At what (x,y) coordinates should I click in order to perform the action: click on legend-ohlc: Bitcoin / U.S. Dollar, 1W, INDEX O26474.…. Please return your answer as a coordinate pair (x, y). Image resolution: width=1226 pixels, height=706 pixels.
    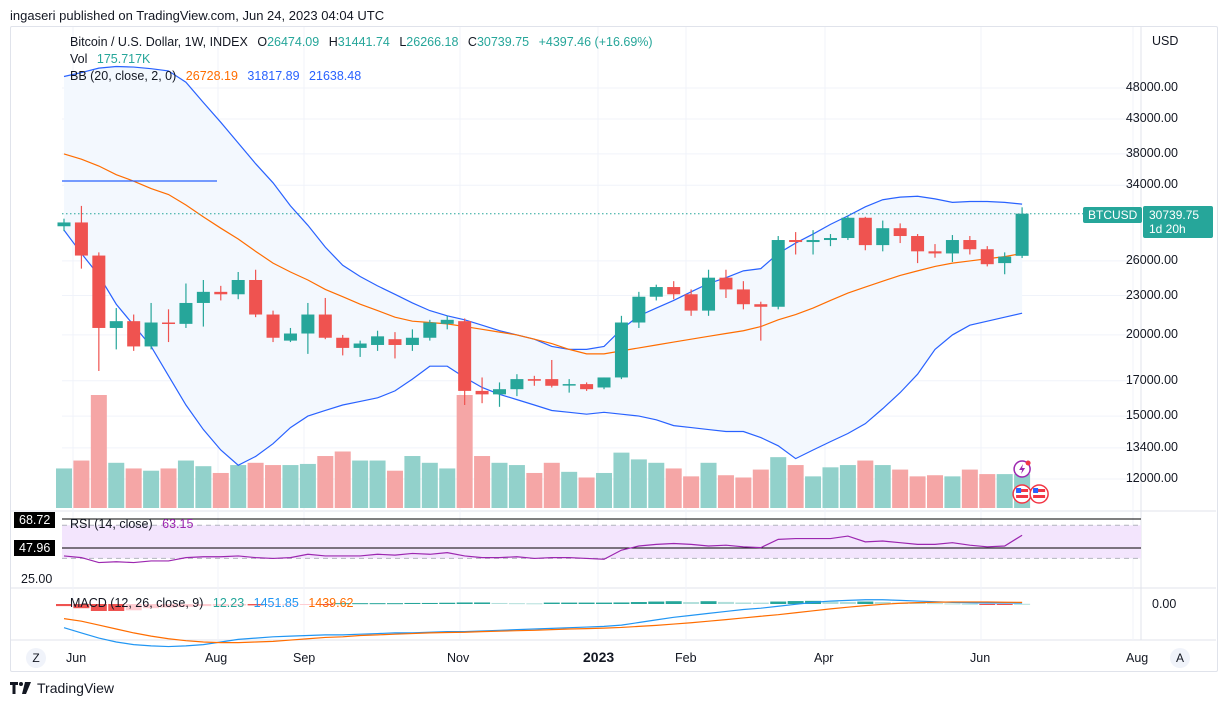
    Looking at the image, I should click on (364, 42).